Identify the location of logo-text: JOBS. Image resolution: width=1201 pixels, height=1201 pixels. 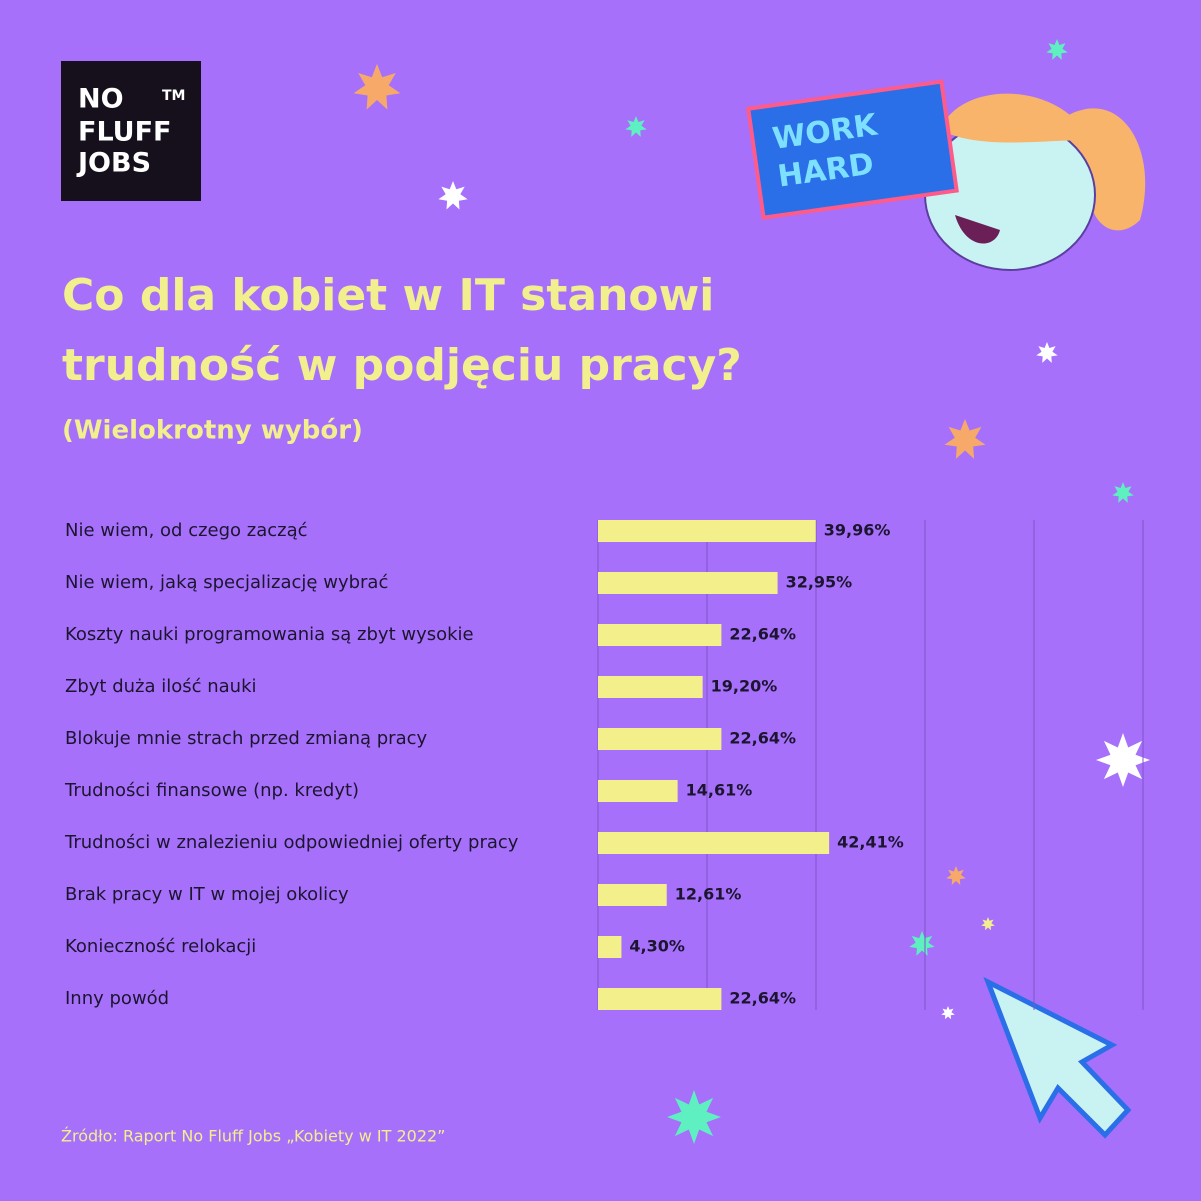
(113, 163).